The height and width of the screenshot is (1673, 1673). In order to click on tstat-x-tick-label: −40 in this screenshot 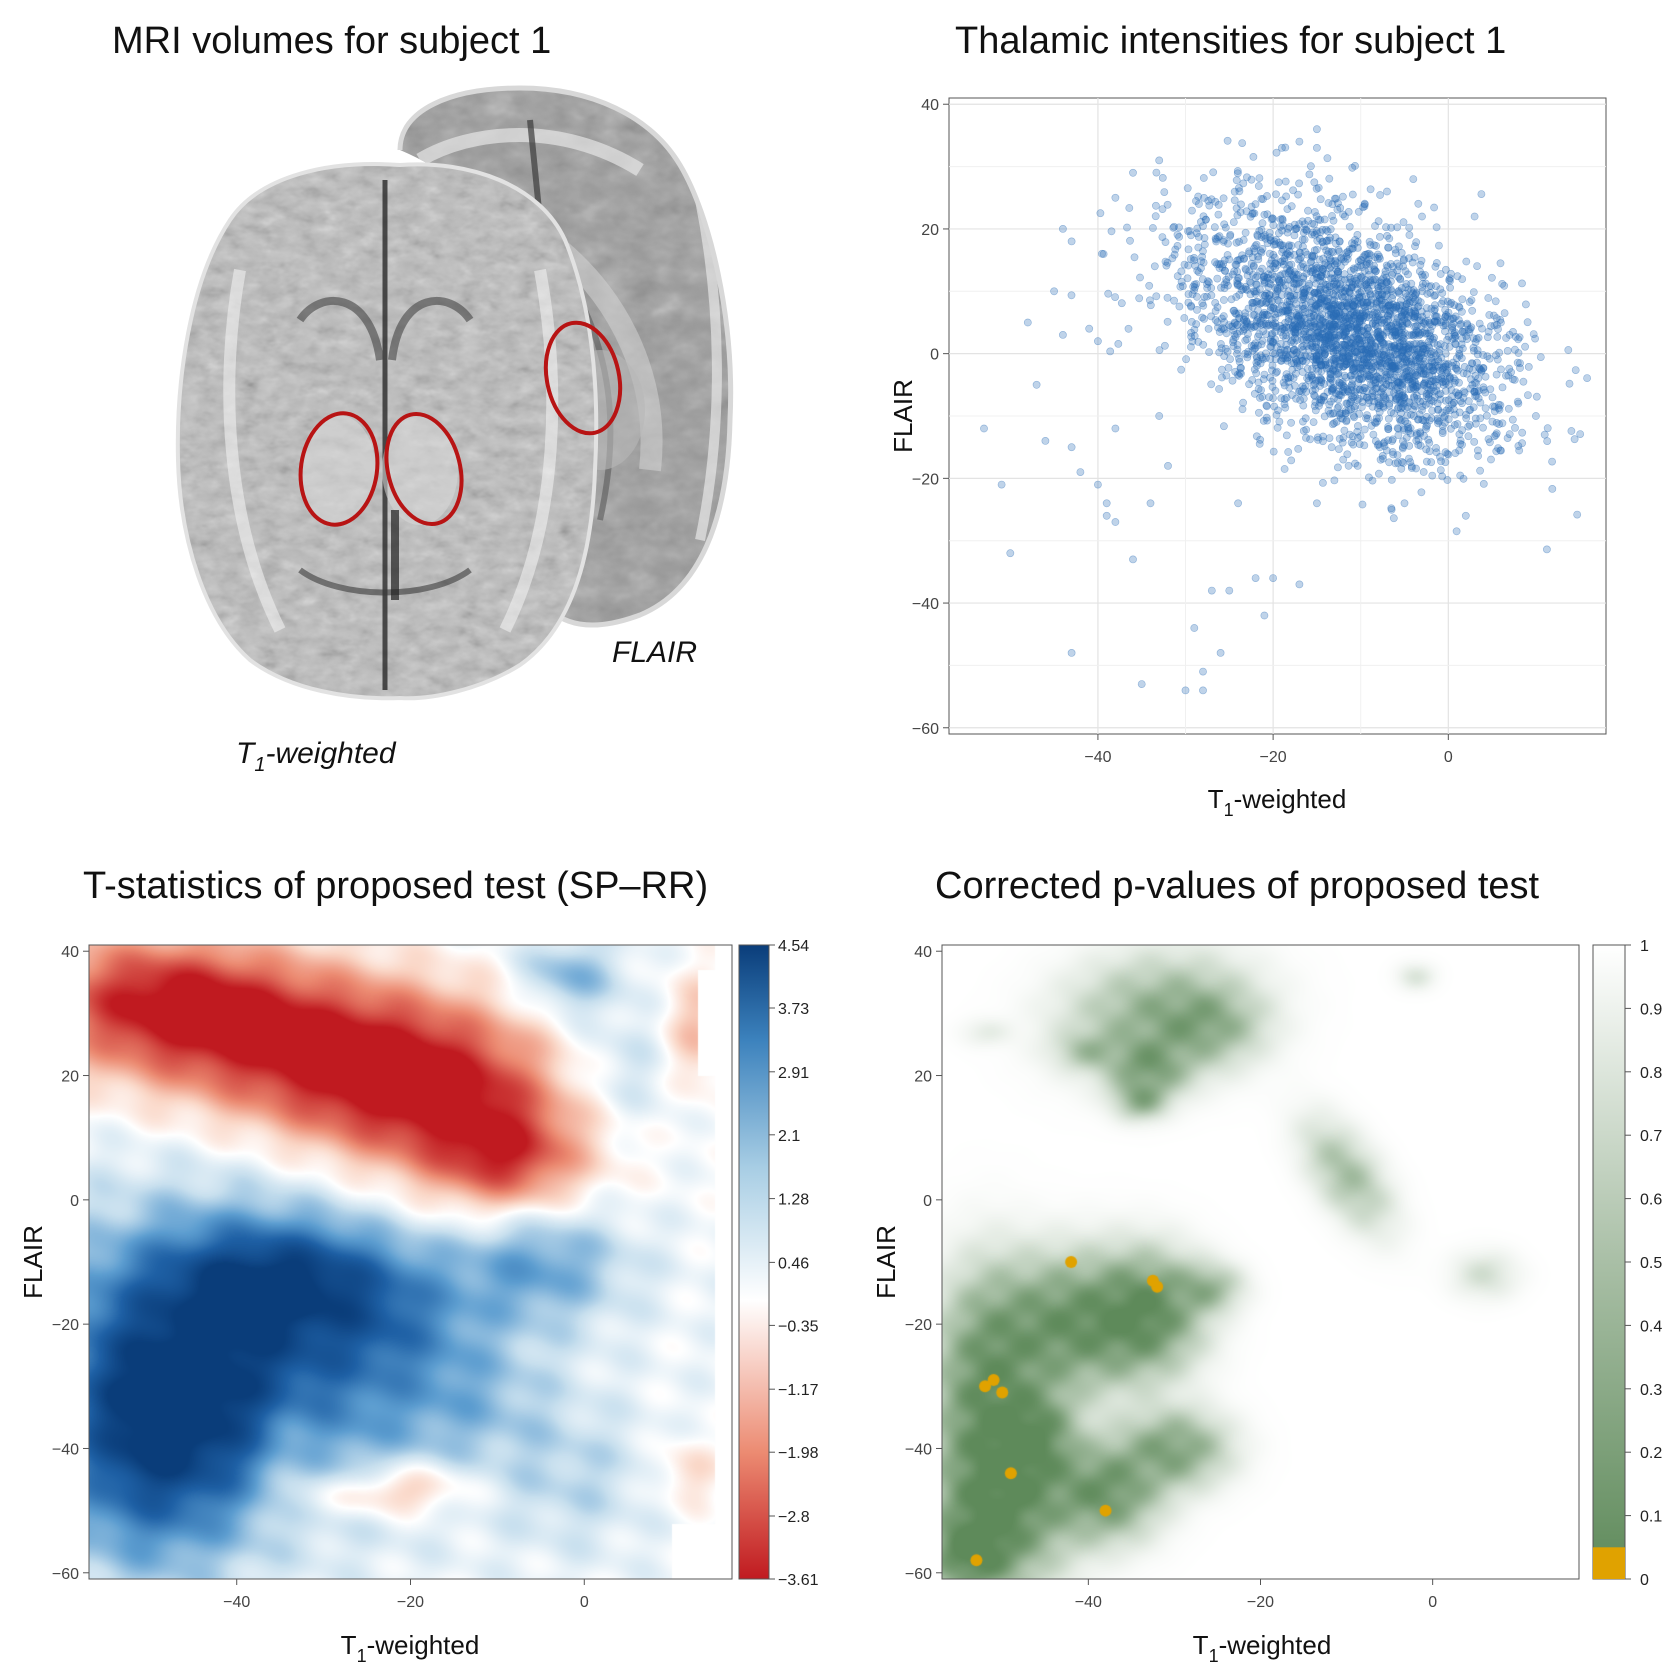, I will do `click(236, 1602)`.